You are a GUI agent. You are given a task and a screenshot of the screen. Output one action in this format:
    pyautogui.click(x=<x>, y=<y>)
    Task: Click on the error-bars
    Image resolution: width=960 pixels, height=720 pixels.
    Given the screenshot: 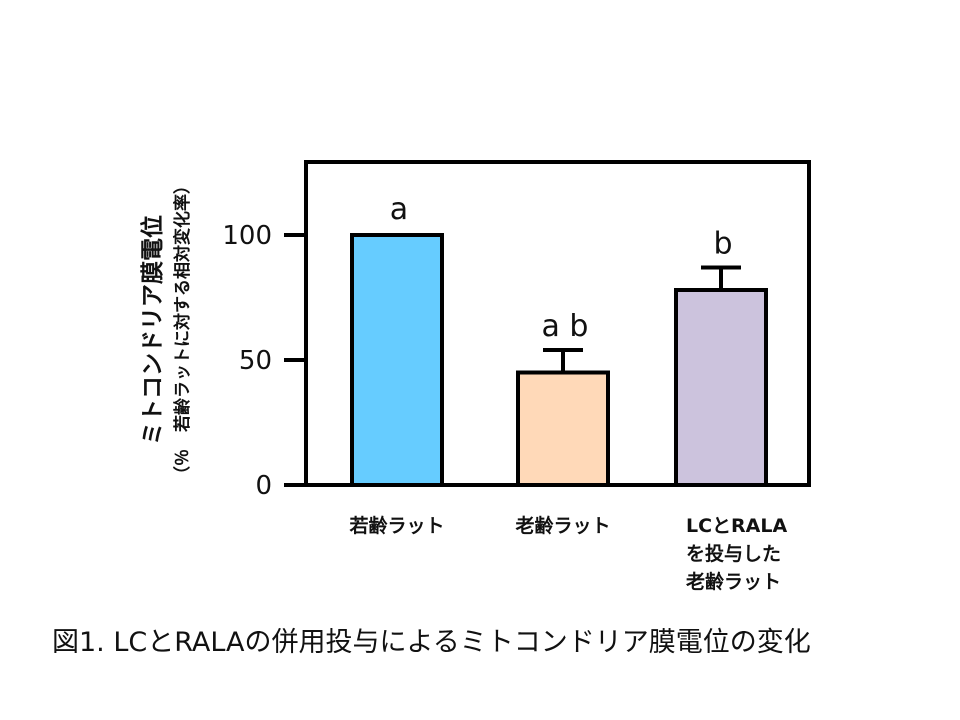 What is the action you would take?
    pyautogui.click(x=642, y=319)
    